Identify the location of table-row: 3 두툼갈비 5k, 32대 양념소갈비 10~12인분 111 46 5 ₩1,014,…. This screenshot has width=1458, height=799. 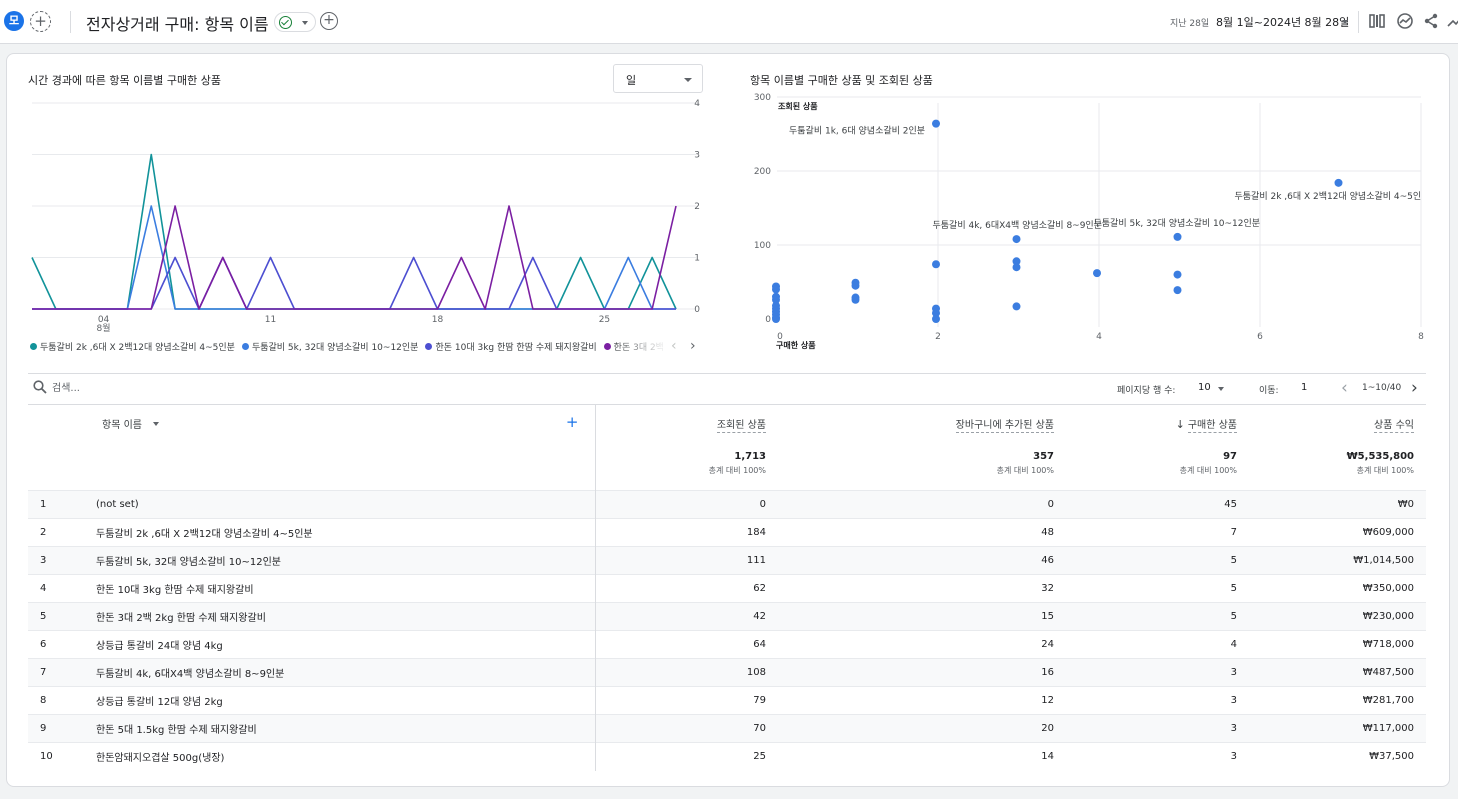
(727, 560).